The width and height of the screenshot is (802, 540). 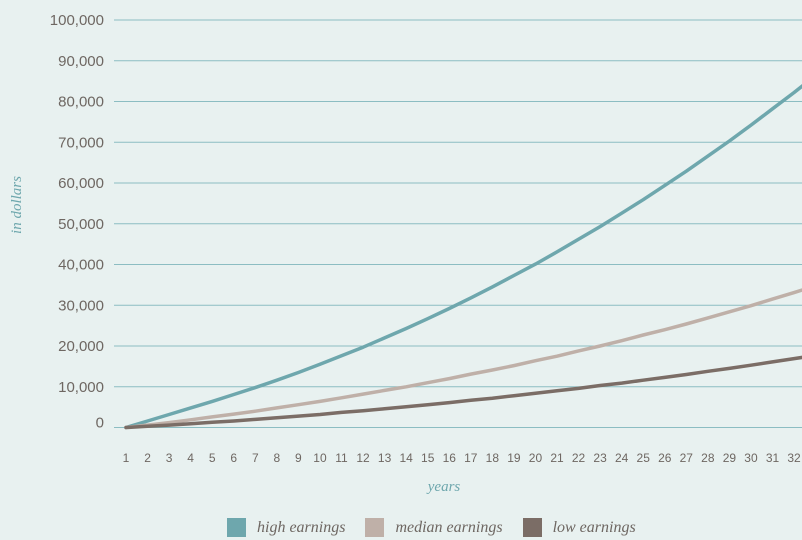 What do you see at coordinates (536, 458) in the screenshot?
I see `x-tick-label: 20` at bounding box center [536, 458].